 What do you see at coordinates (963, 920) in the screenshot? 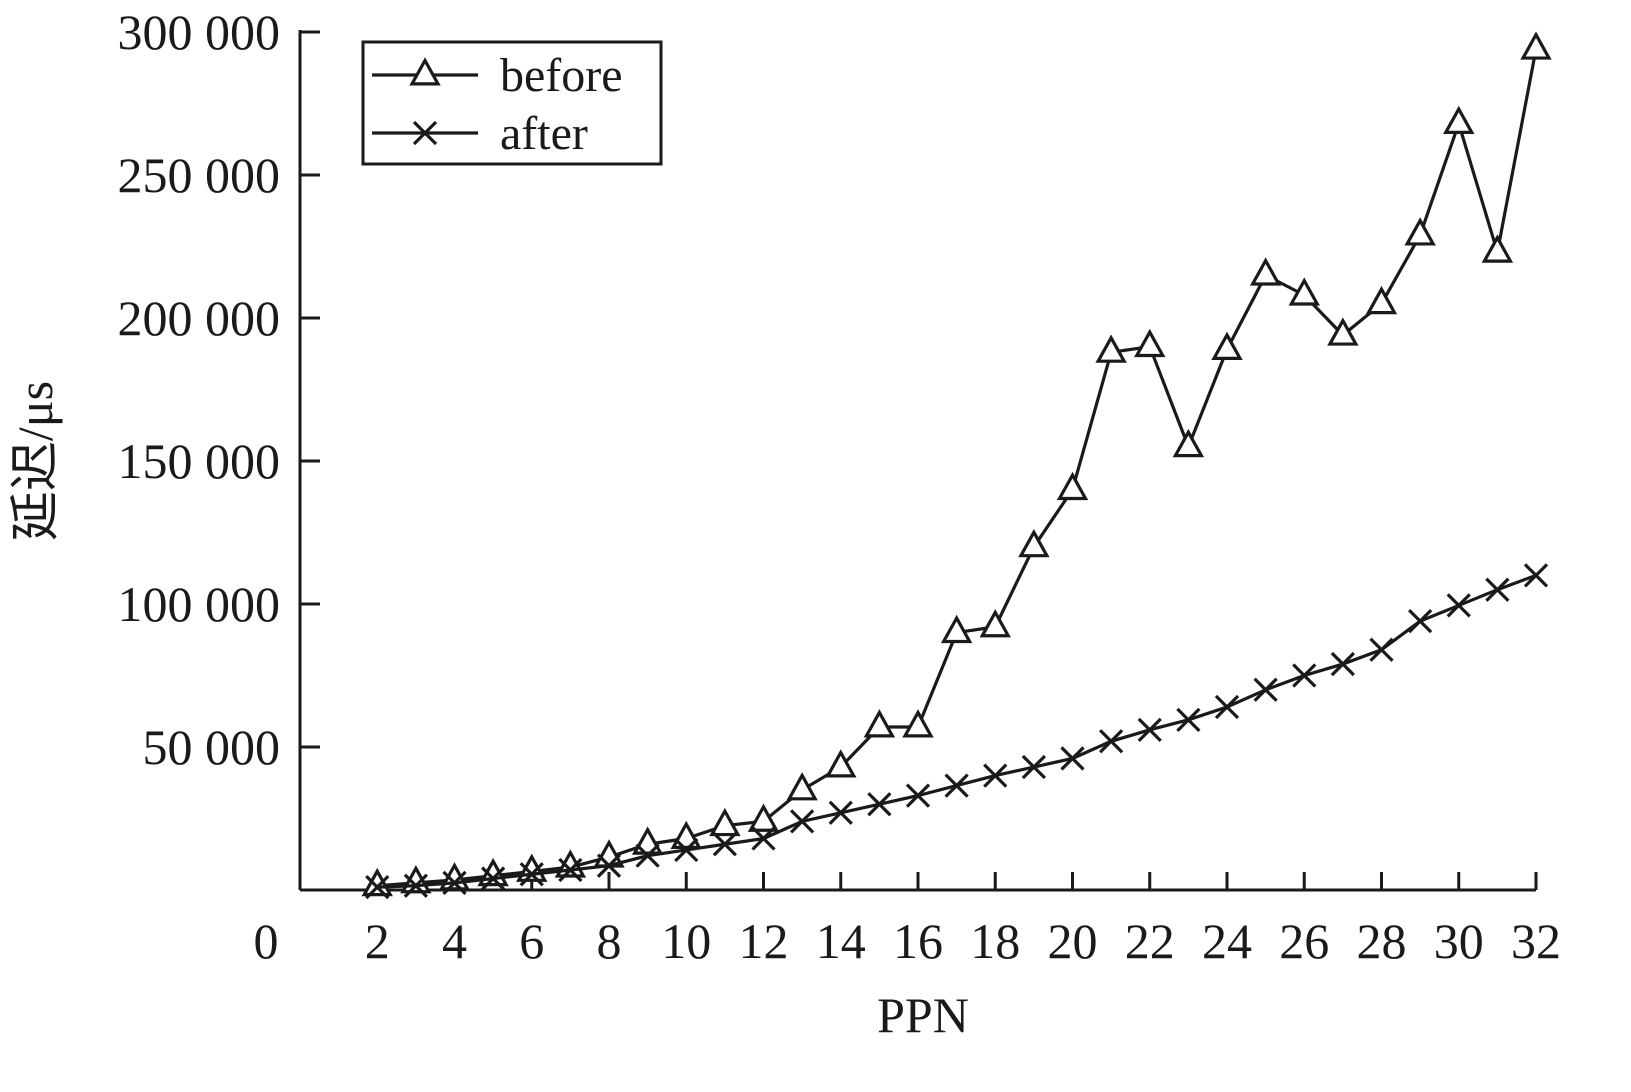
I see `x-ticks: 2 4 6 8 10 12 14 16 18 20 22 24 26 28 30 32` at bounding box center [963, 920].